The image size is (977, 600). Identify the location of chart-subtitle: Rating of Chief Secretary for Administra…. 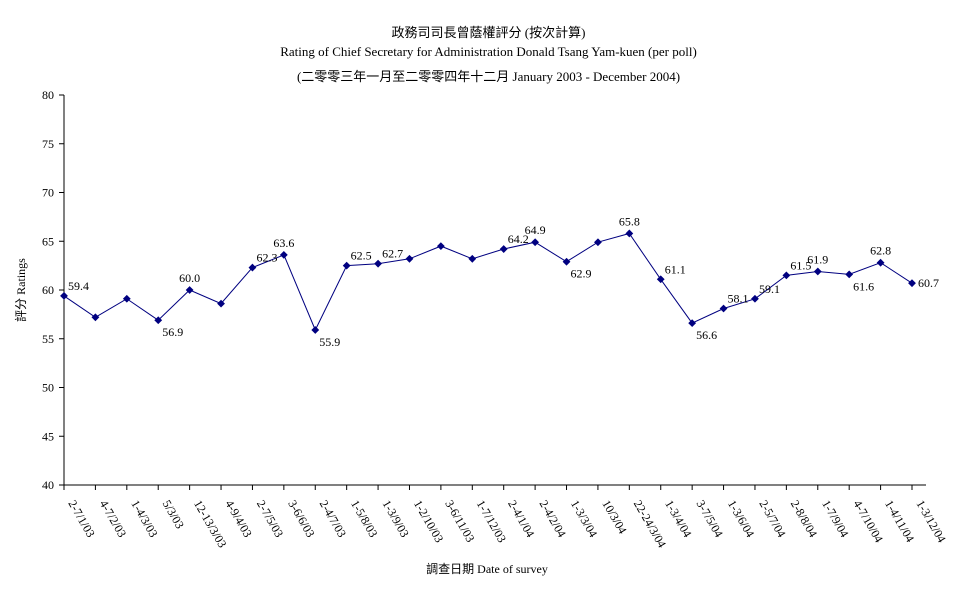
(488, 51).